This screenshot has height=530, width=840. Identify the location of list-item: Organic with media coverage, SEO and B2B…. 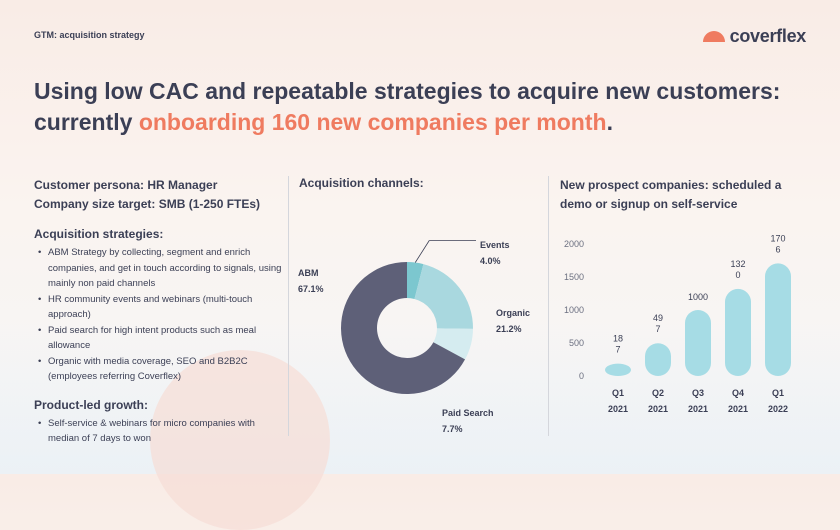
(161, 369).